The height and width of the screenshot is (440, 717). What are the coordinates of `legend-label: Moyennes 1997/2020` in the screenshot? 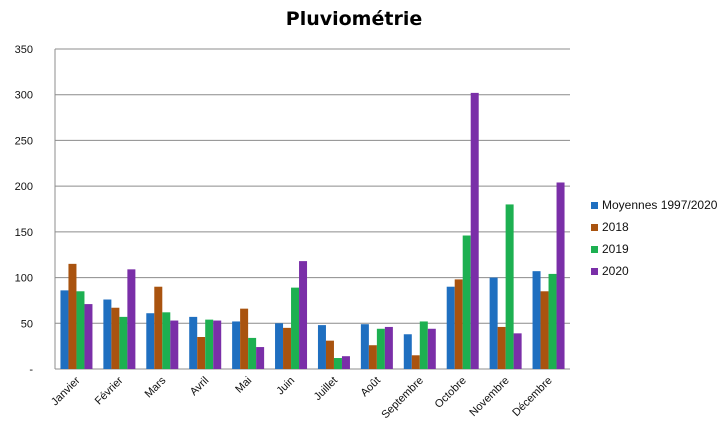 It's located at (659, 205).